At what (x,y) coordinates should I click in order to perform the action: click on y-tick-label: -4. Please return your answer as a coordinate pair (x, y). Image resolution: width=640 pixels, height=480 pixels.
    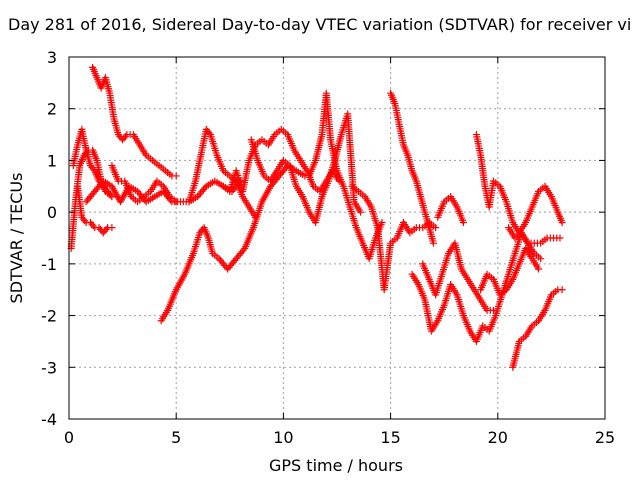
    Looking at the image, I should click on (49, 419).